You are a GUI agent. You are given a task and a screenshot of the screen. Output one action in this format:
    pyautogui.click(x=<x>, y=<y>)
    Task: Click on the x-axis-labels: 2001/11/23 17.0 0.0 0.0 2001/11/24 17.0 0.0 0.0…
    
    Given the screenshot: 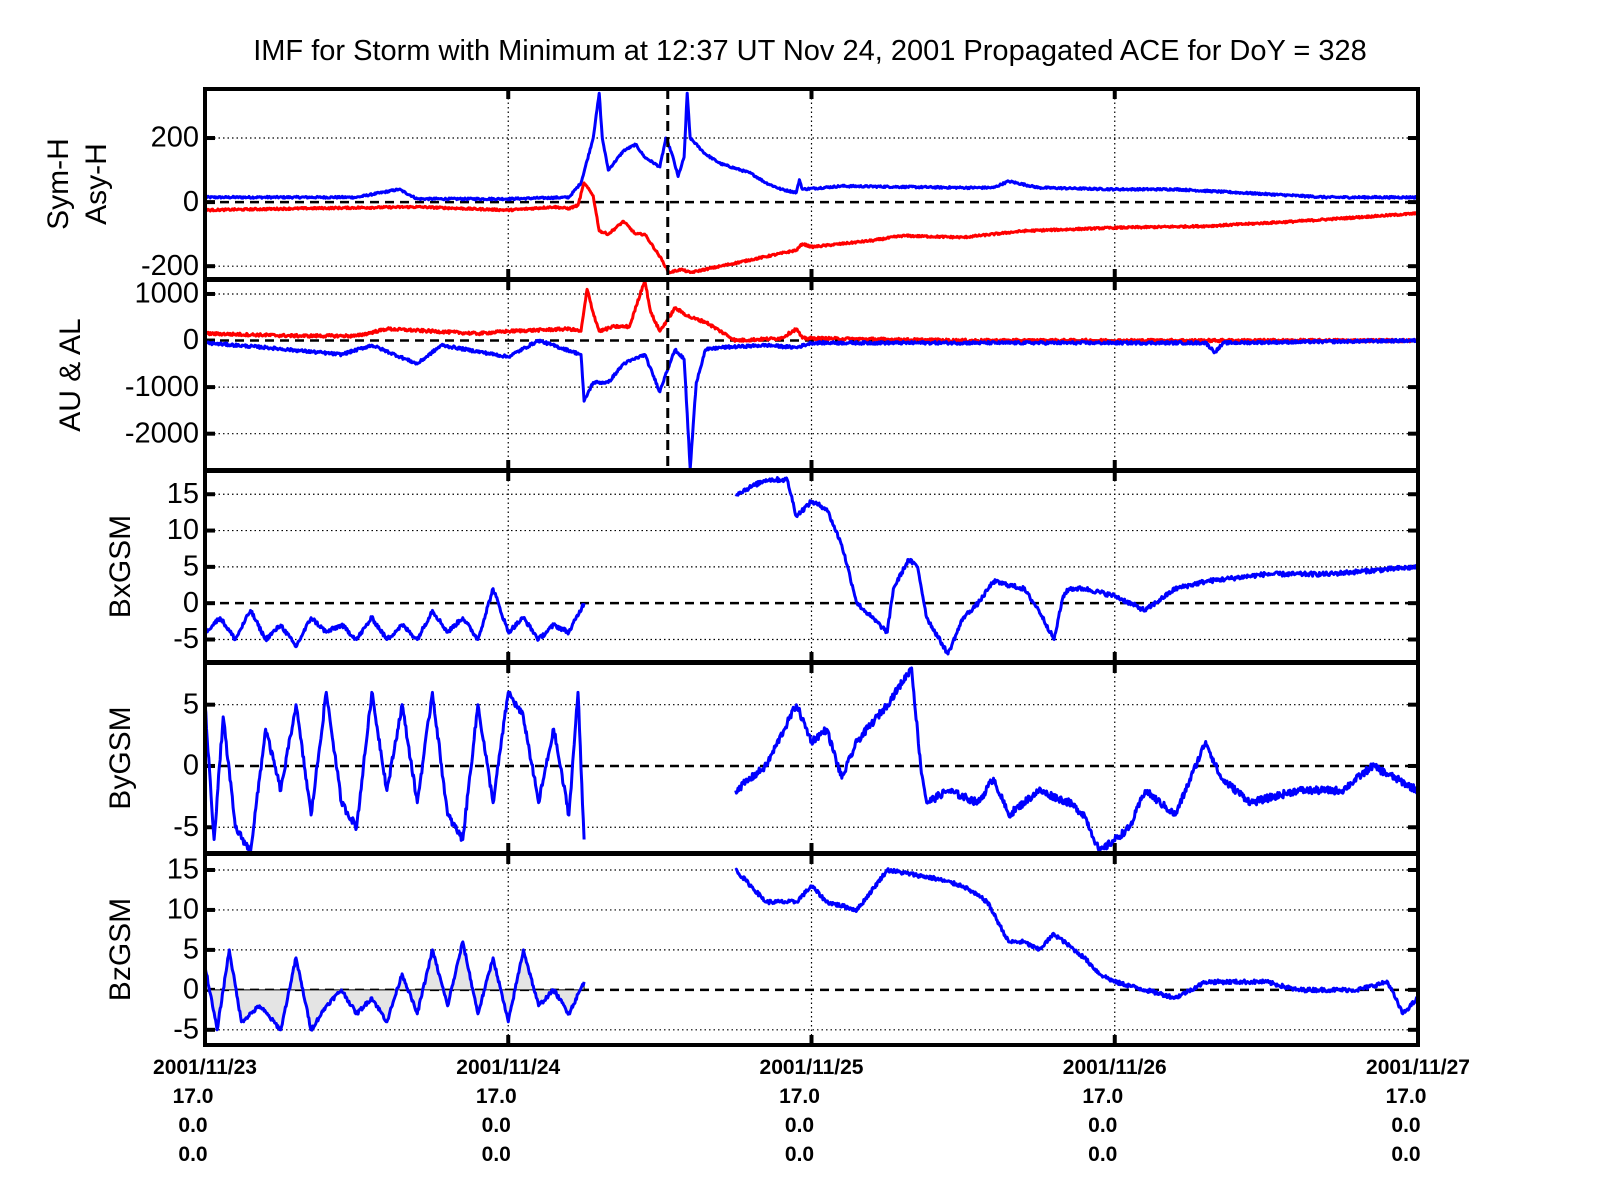 What is the action you would take?
    pyautogui.click(x=811, y=1111)
    